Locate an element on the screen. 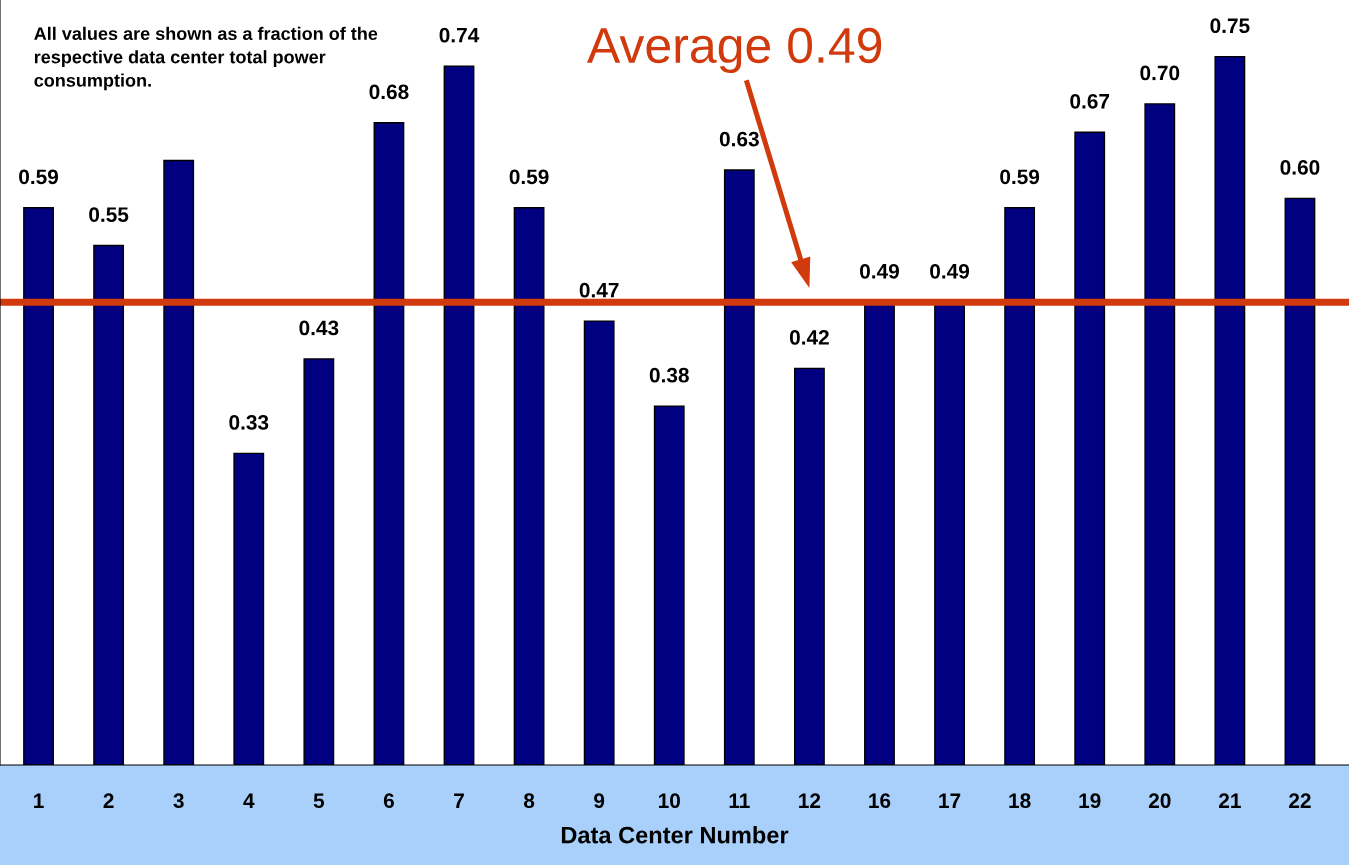 The image size is (1349, 865). x-tick-label: 17 is located at coordinates (950, 800).